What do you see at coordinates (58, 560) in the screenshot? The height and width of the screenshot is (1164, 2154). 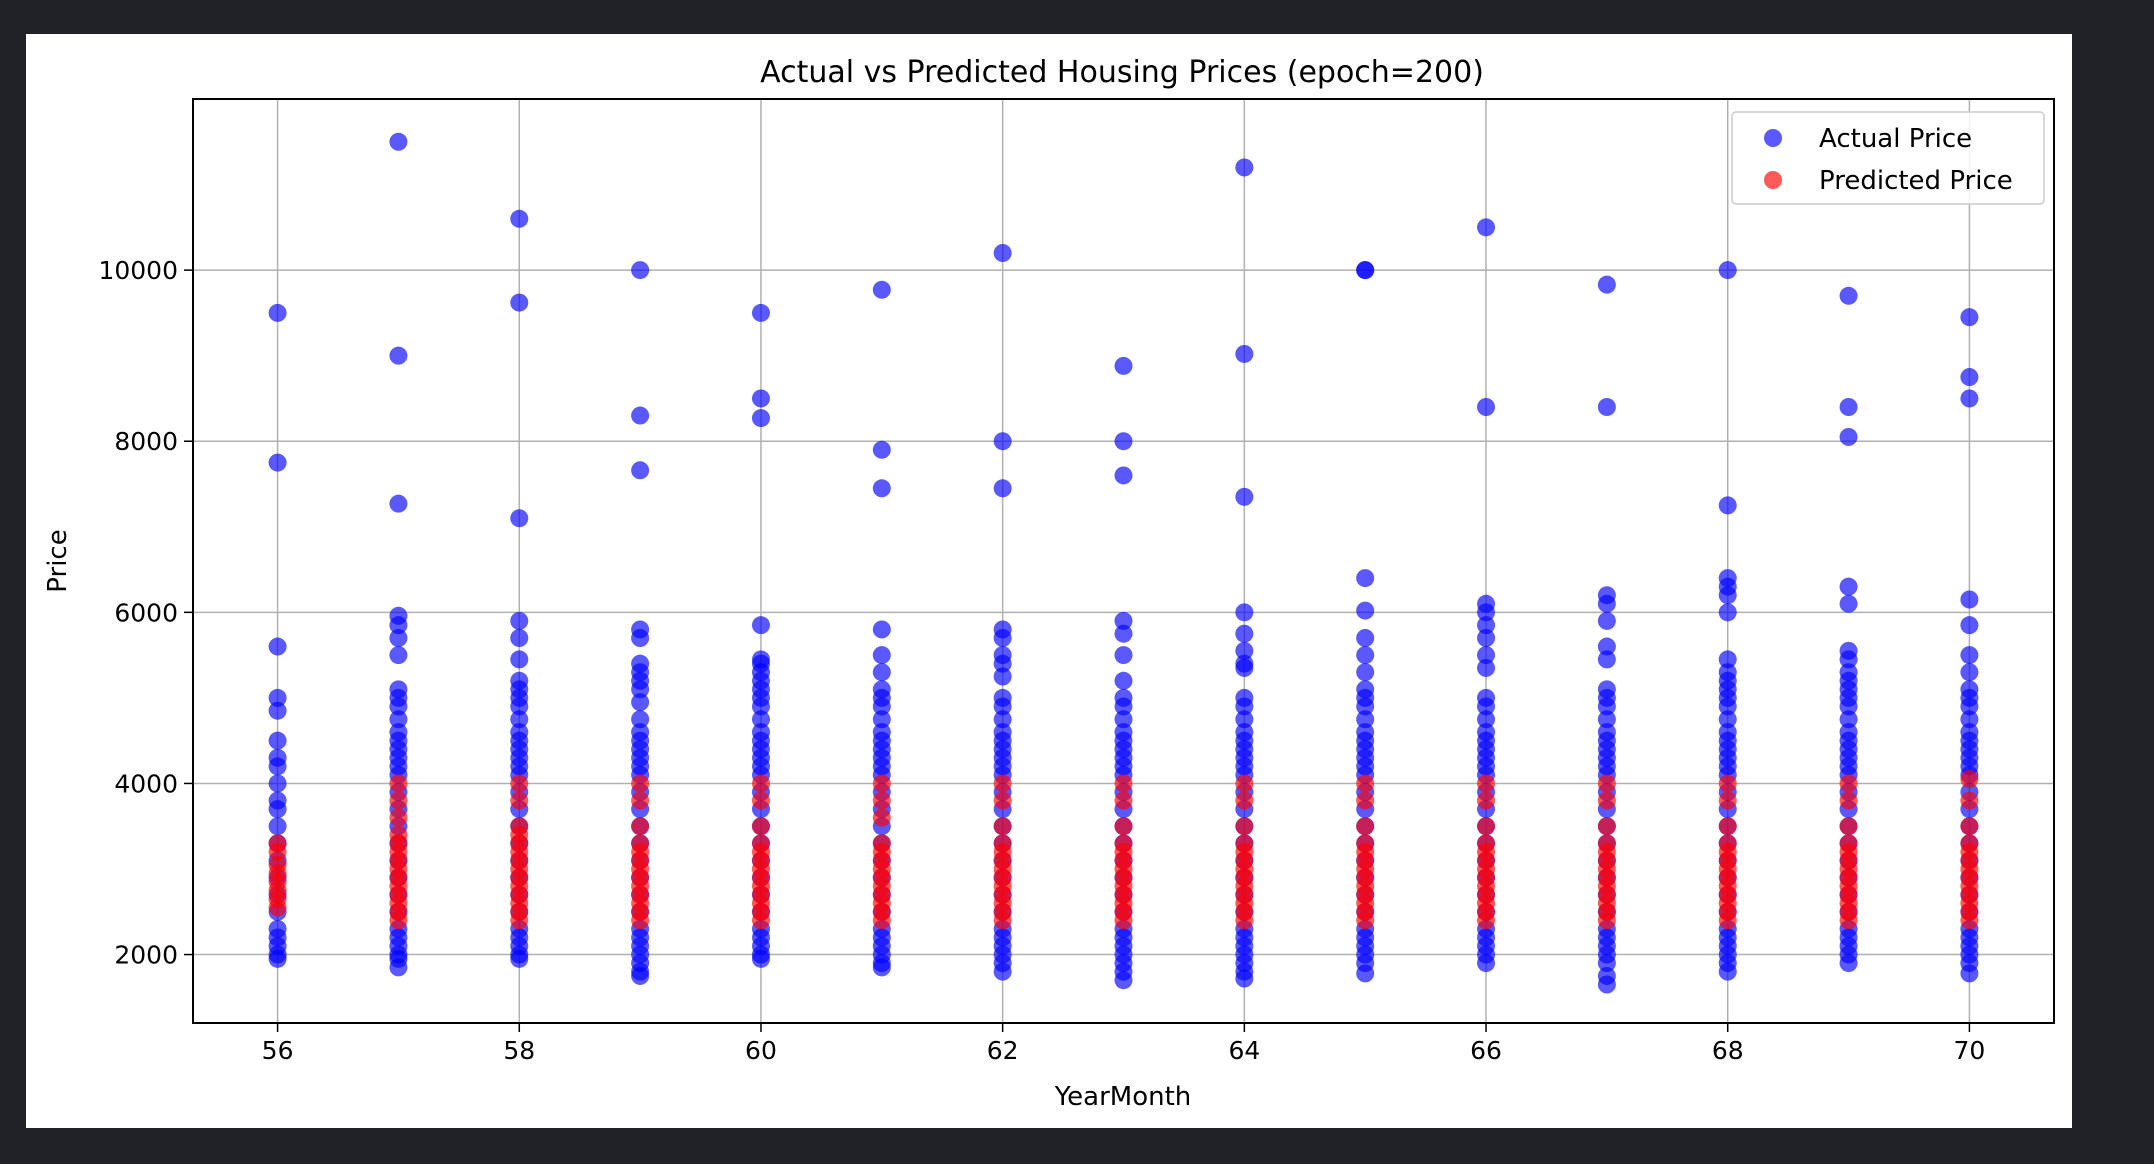 I see `y-axis-label: Price` at bounding box center [58, 560].